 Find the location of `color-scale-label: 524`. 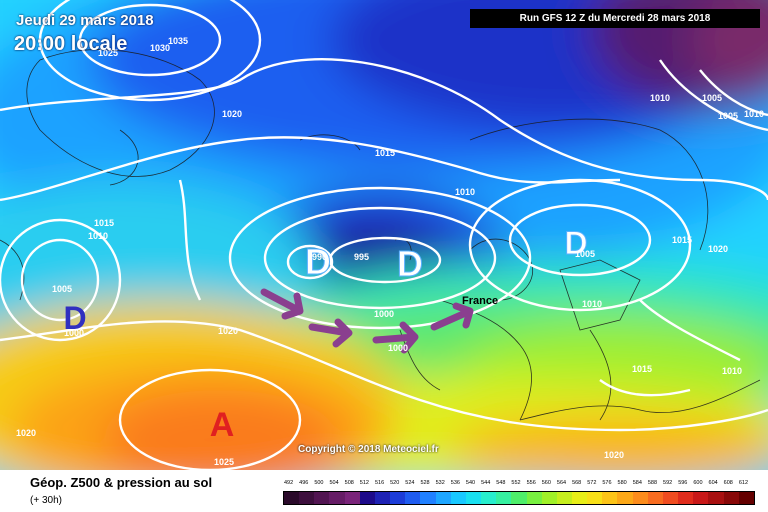

color-scale-label: 524 is located at coordinates (410, 483).